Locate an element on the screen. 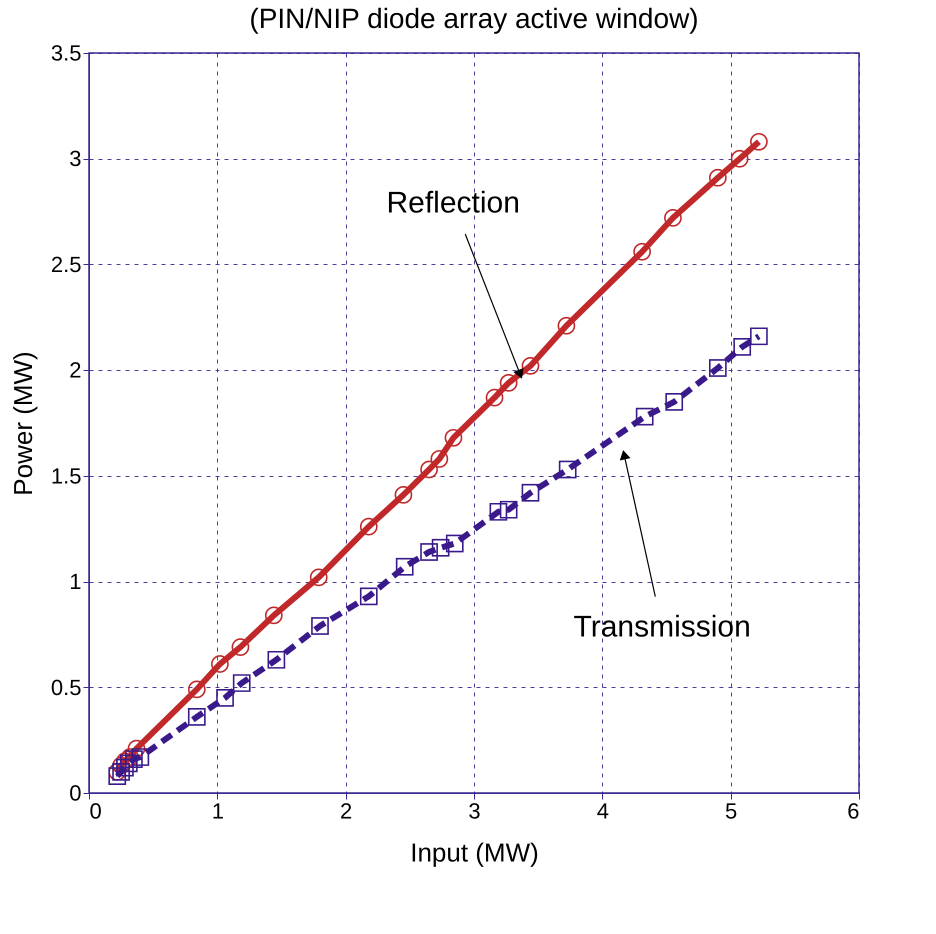 The image size is (936, 934). x-tick-label: 5 is located at coordinates (731, 811).